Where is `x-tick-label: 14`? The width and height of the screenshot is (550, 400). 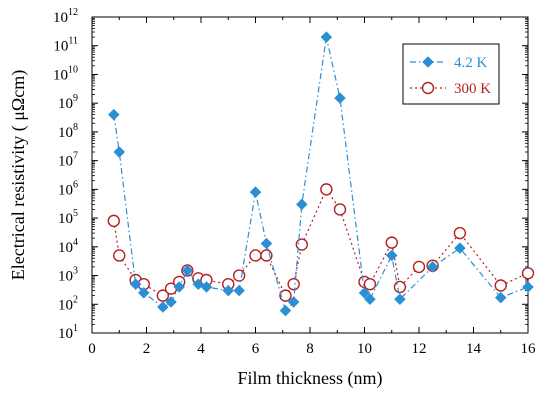 x-tick-label: 14 is located at coordinates (474, 349).